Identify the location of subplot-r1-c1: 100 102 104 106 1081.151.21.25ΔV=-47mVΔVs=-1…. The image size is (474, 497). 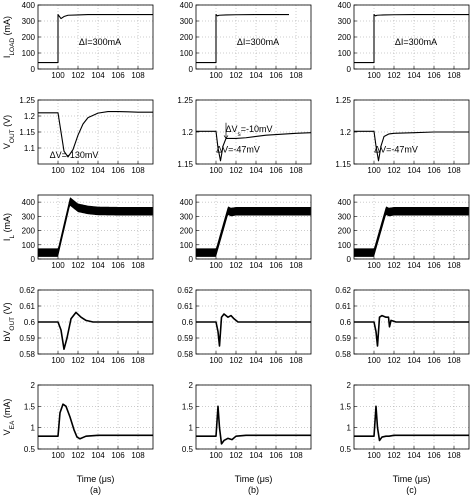
(244, 135).